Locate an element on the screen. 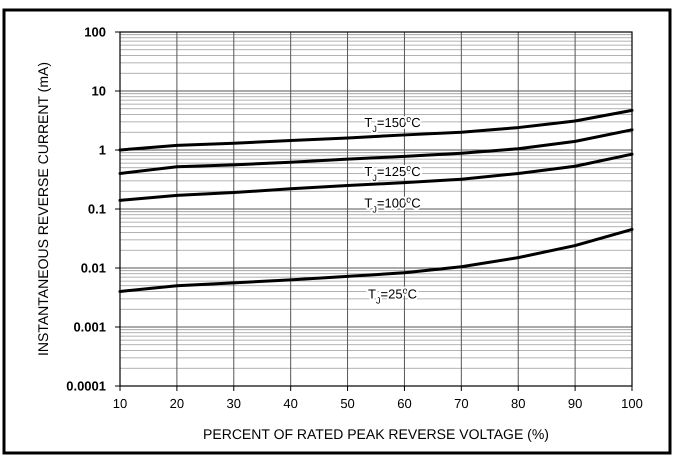 The image size is (674, 455). y-tick-label: 0.001 is located at coordinates (89, 327).